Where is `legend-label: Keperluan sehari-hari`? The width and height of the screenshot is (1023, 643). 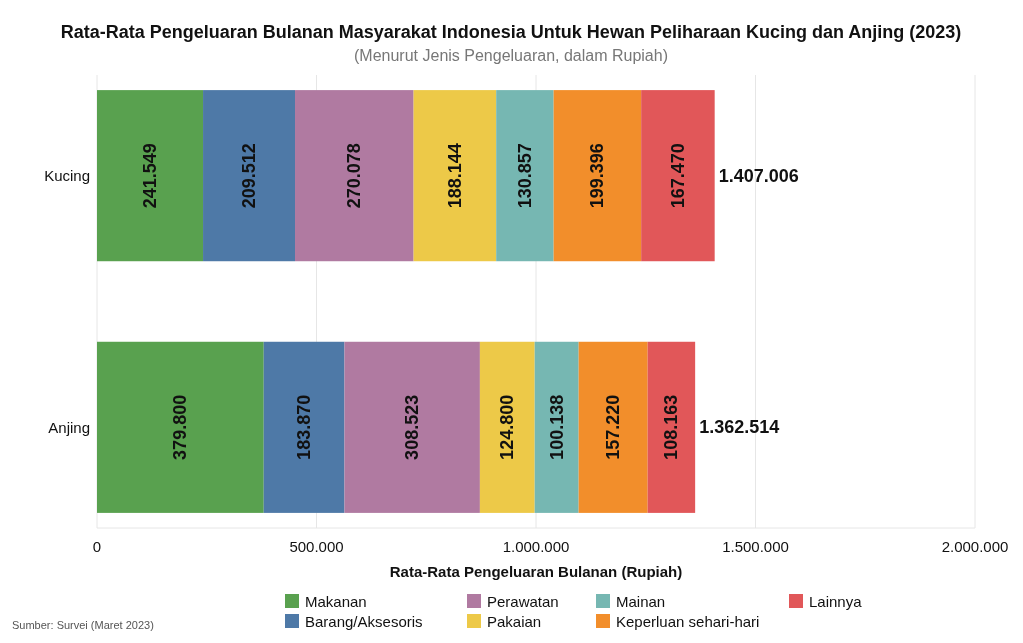
legend-label: Keperluan sehari-hari is located at coordinates (688, 621).